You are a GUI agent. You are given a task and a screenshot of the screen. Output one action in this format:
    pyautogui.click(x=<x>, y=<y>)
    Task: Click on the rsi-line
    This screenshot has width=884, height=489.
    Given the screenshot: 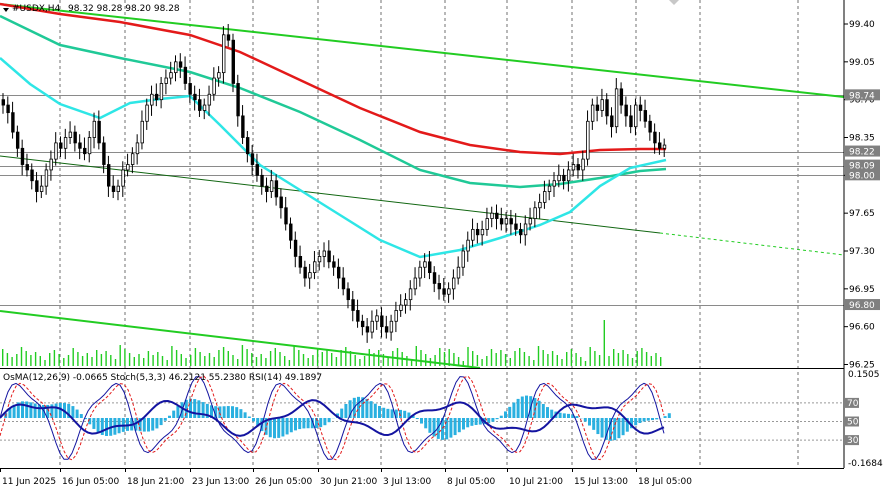 What is the action you would take?
    pyautogui.click(x=332, y=418)
    